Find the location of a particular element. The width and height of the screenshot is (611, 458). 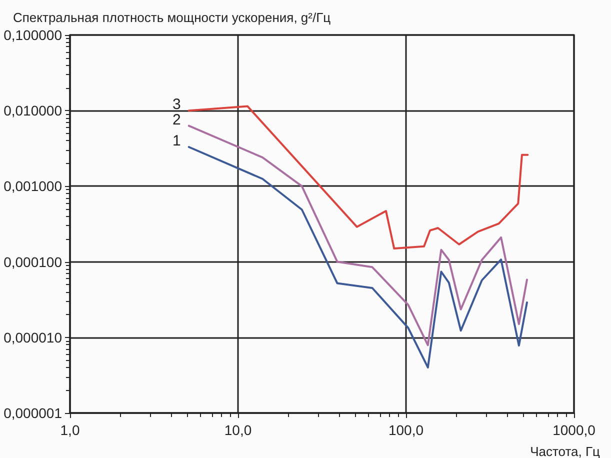

y-axis-title: Спектральная плотность мощности ускорения, g²/Гц is located at coordinates (172, 17).